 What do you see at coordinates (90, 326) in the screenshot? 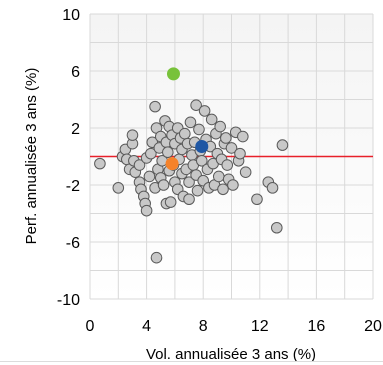
I see `x-tick-label: 0` at bounding box center [90, 326].